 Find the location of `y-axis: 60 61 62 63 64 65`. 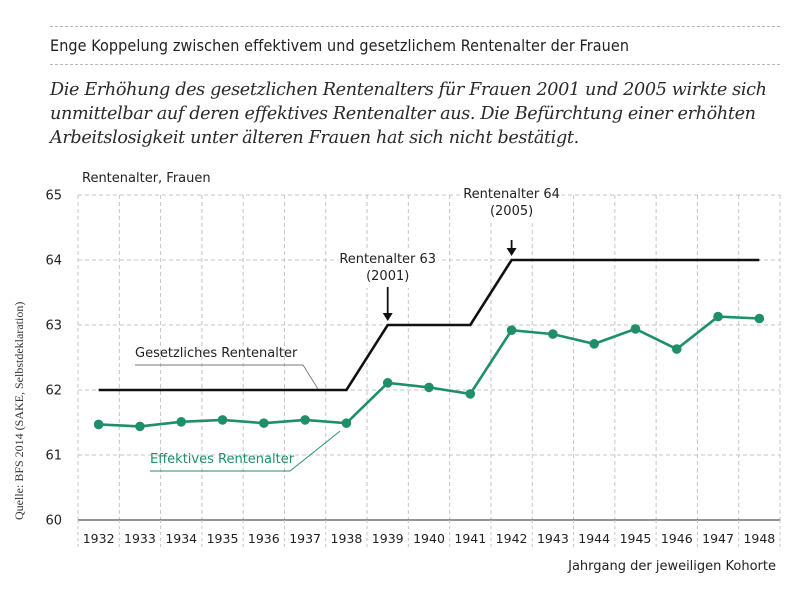

y-axis: 60 61 62 63 64 65 is located at coordinates (53, 359).